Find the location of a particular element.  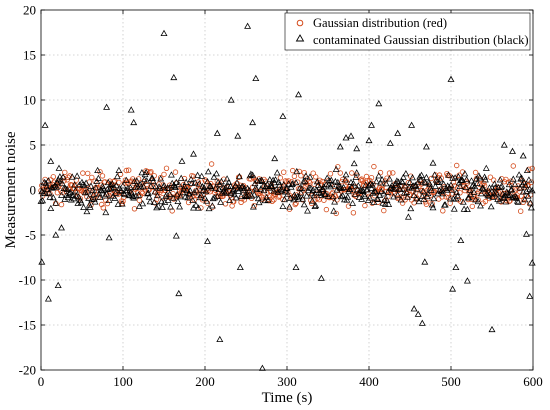

legend-label-red: Gaussian distribution (red) is located at coordinates (380, 23).